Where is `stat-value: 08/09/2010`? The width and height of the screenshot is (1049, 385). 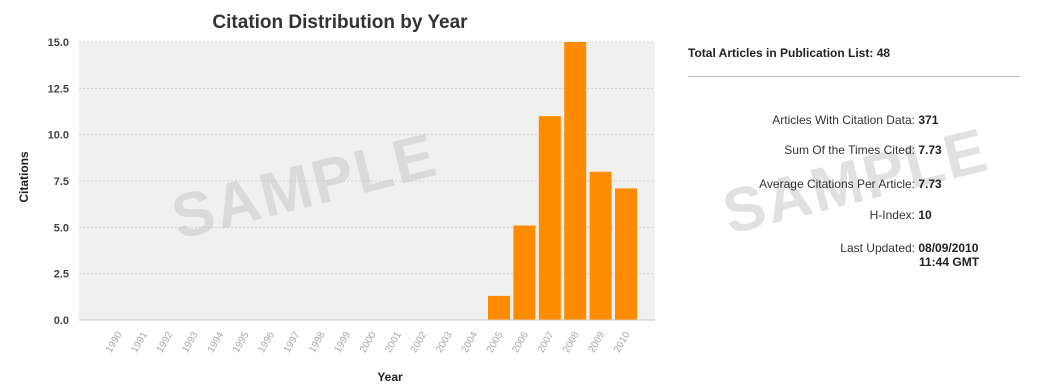
stat-value: 08/09/2010 is located at coordinates (948, 248).